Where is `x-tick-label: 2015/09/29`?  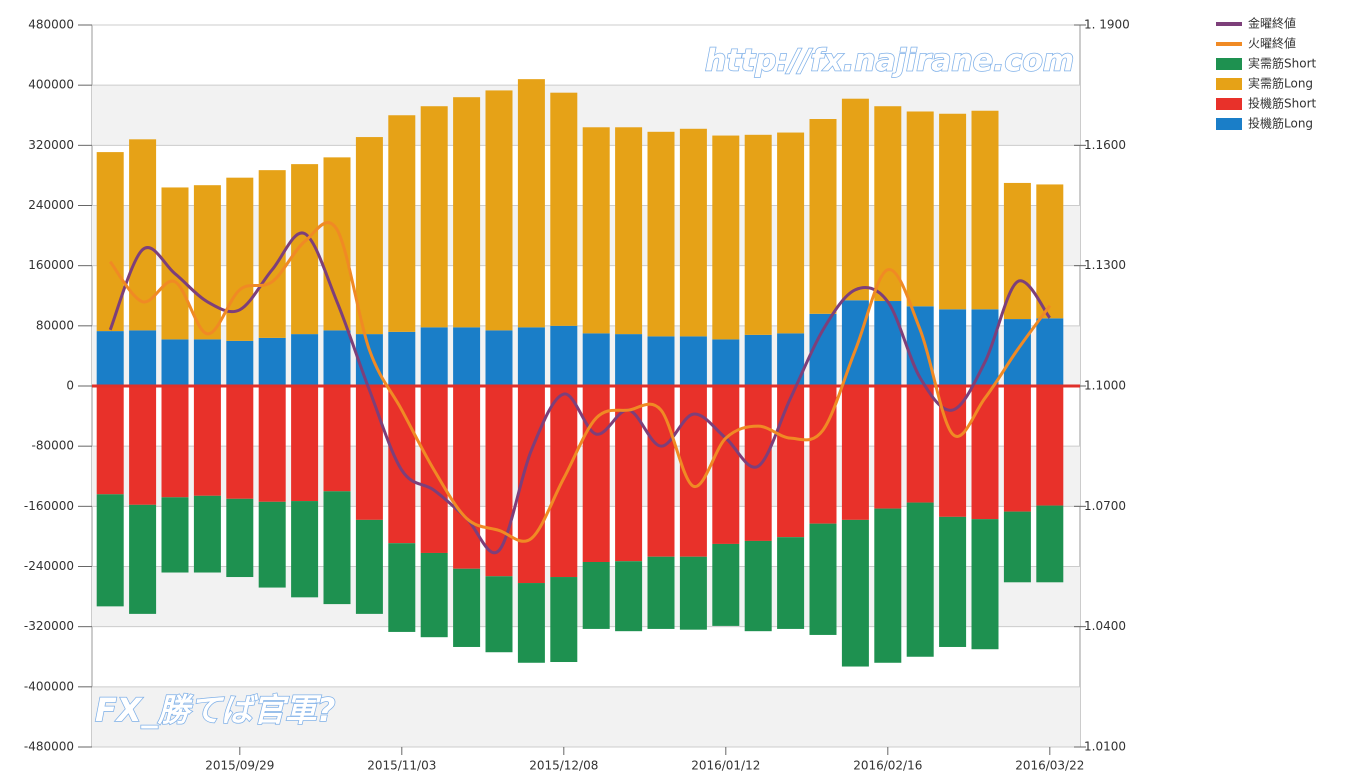
x-tick-label: 2015/09/29 is located at coordinates (239, 766).